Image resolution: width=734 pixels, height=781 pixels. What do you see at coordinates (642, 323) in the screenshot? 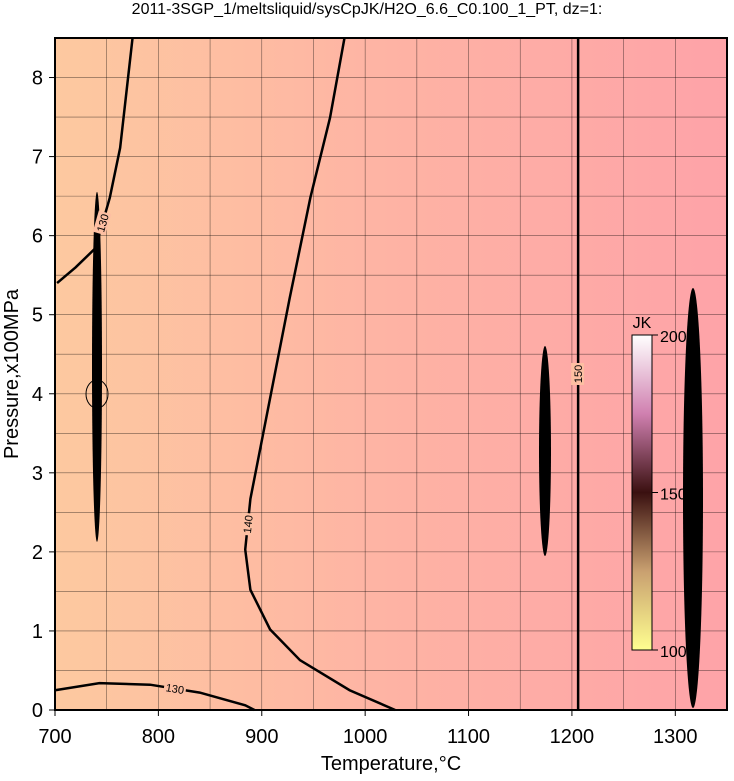
I see `colorbar-label: JK` at bounding box center [642, 323].